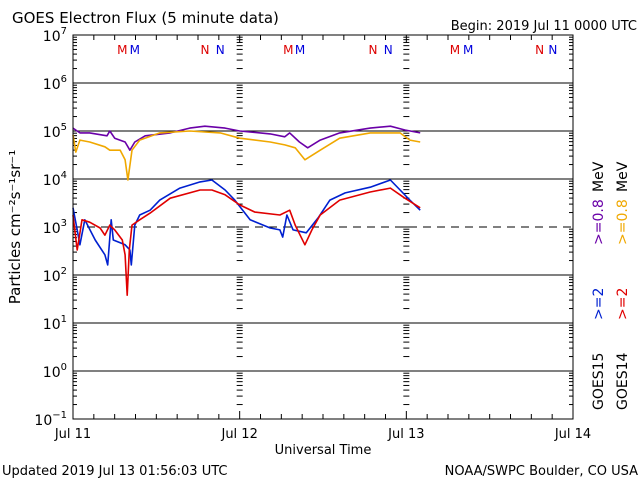 This screenshot has width=640, height=480. I want to click on begin-label: Begin: 2019 Jul 11 0000 UTC, so click(544, 26).